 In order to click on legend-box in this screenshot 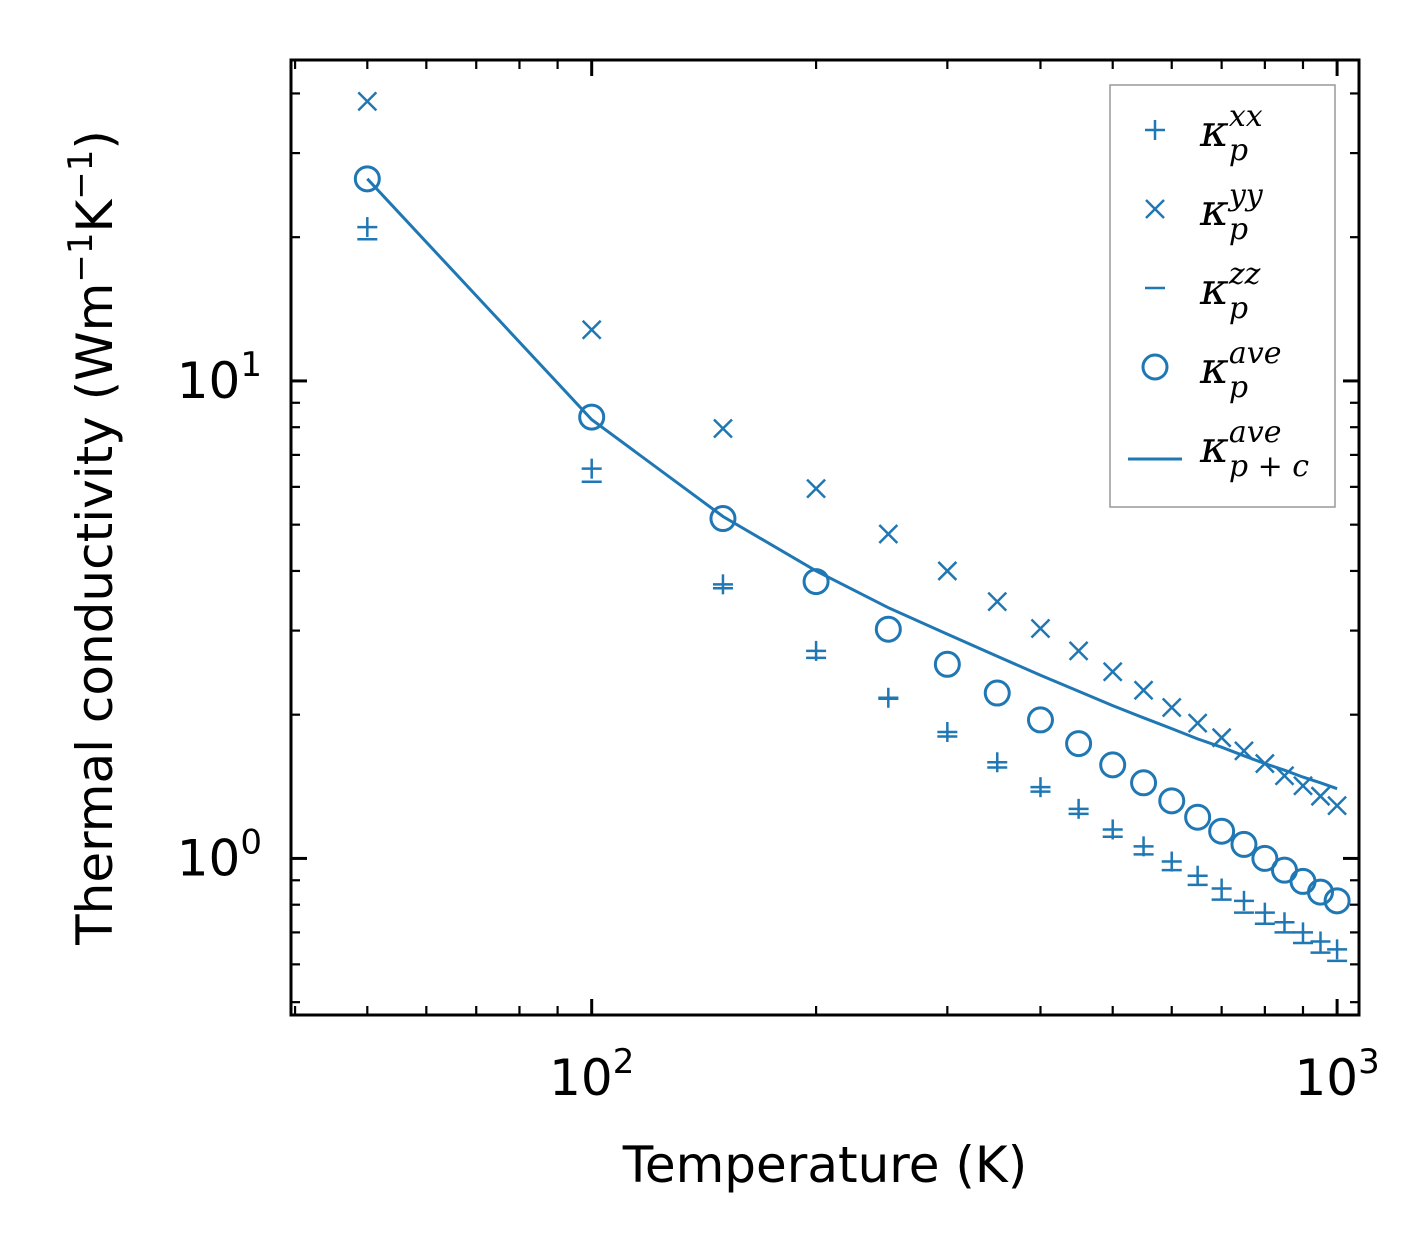, I will do `click(1222, 296)`.